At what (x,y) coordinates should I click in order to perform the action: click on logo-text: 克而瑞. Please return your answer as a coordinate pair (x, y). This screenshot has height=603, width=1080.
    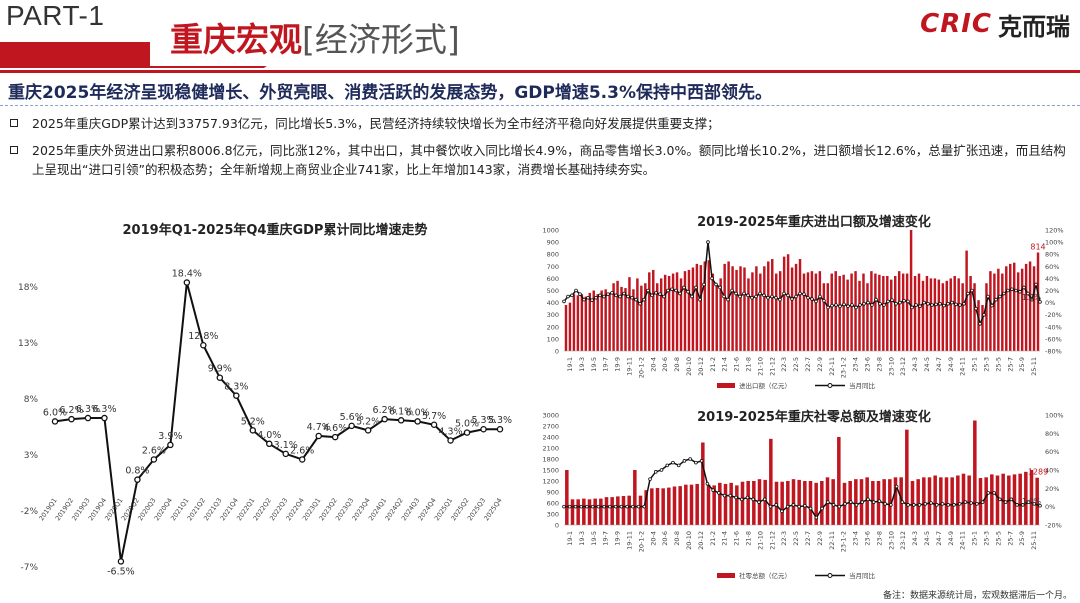
    Looking at the image, I should click on (1034, 26).